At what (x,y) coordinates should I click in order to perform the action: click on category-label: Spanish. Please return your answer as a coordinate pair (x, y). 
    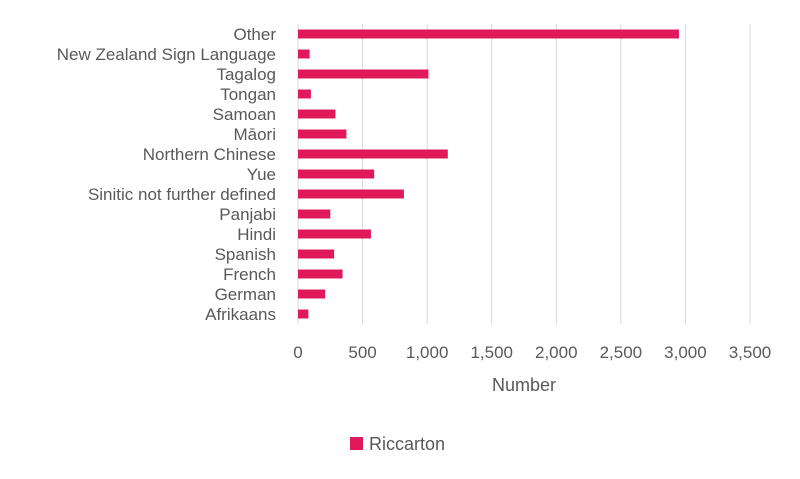
    Looking at the image, I should click on (245, 254).